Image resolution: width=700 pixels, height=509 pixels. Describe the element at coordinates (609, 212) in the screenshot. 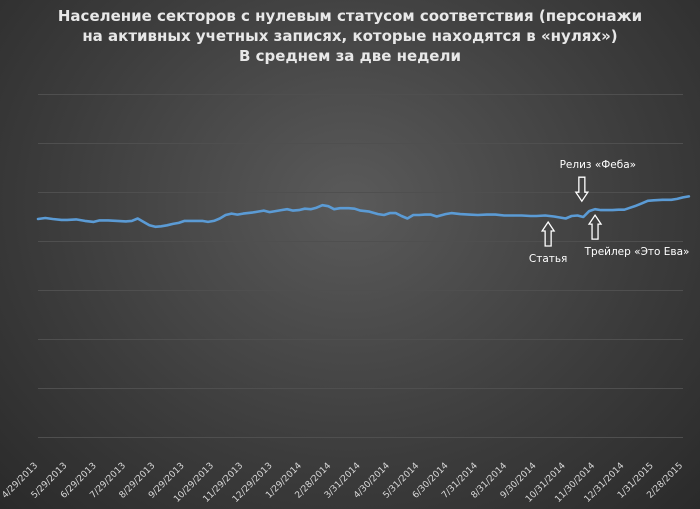

I see `annotations: Статья Релиз «Феба» Трейлер «Это Ева»` at that location.